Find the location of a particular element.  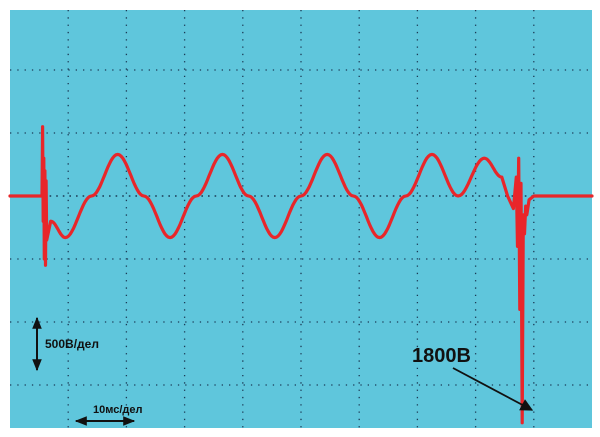

voltage-scale-label: 500В/дел is located at coordinates (72, 344).